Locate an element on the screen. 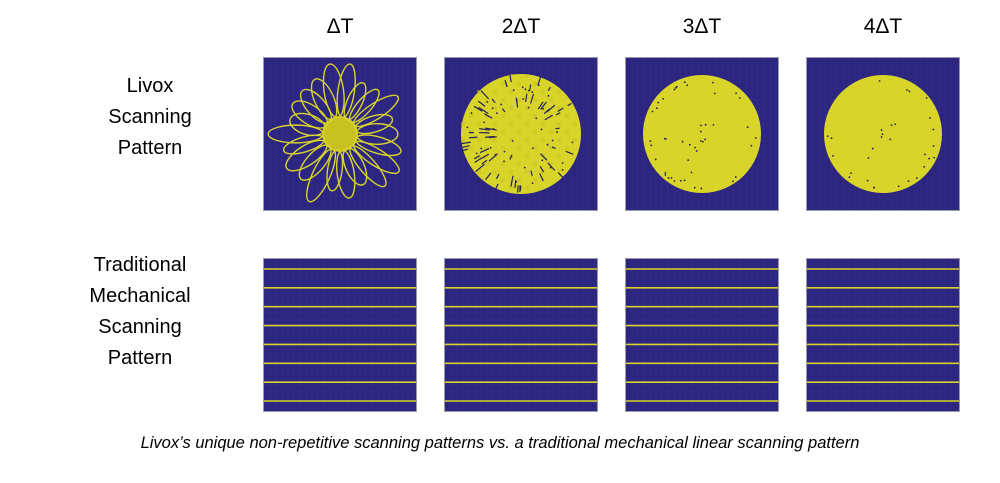  row-label-livox-line-1: Livox is located at coordinates (150, 86).